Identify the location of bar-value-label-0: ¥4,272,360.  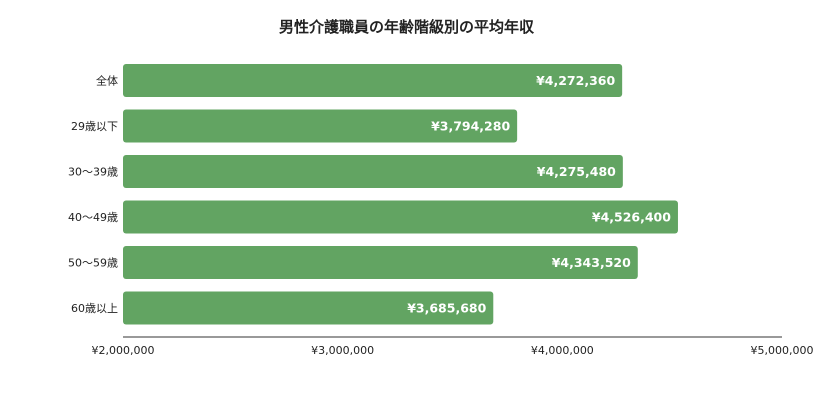
(575, 80).